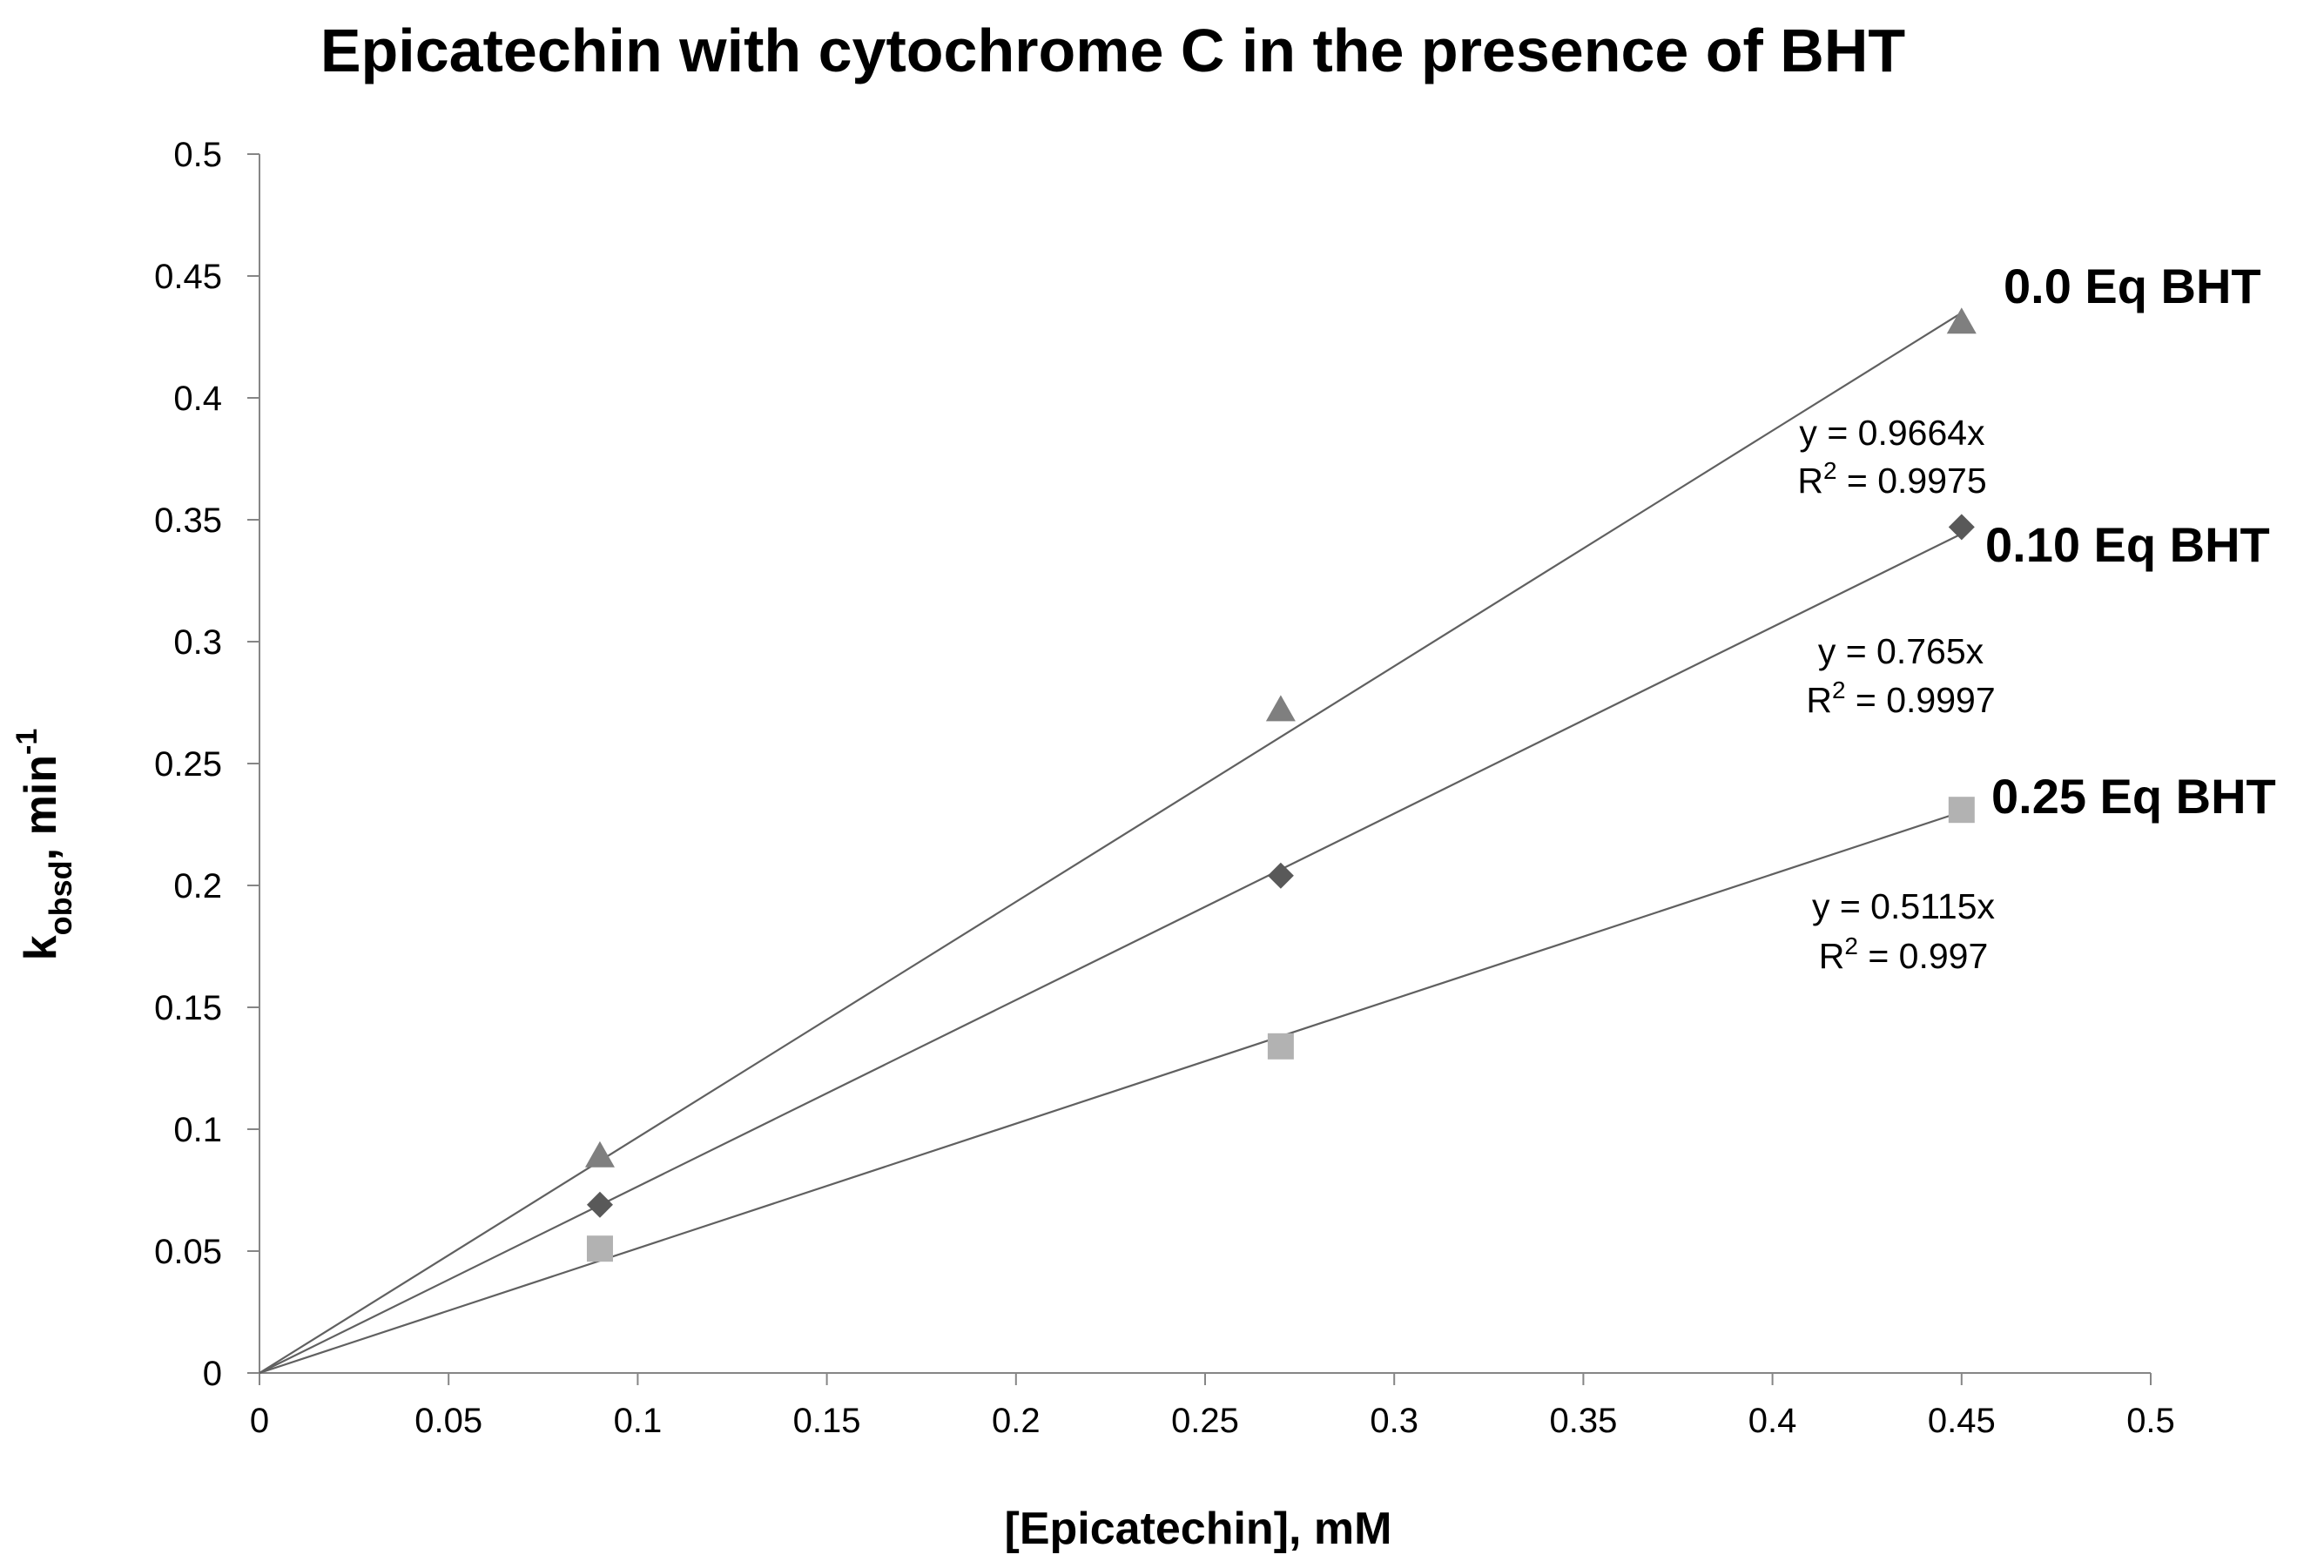 Image resolution: width=2324 pixels, height=1568 pixels. I want to click on trendline-r-squared: R2 = 0.997, so click(1904, 954).